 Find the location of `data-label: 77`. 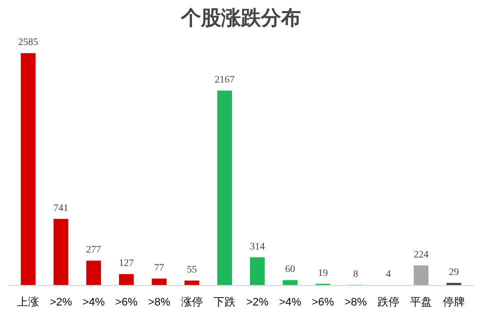

data-label: 77 is located at coordinates (159, 268).